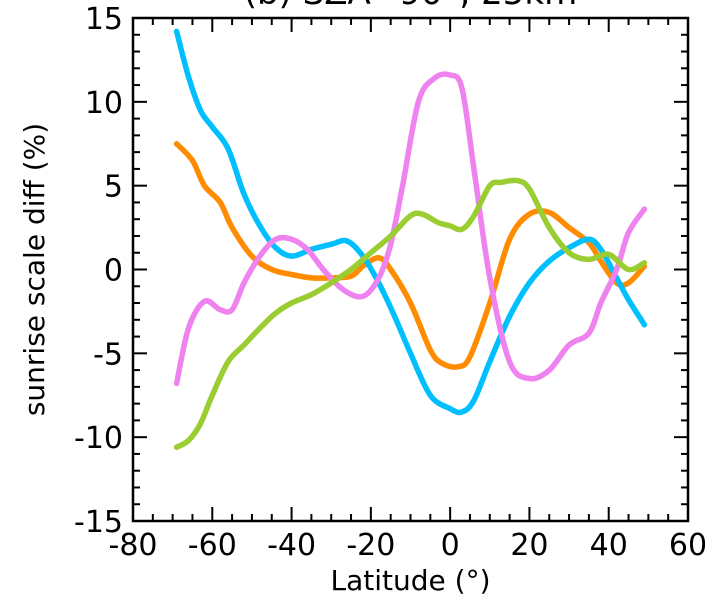 The image size is (710, 597). What do you see at coordinates (133, 545) in the screenshot?
I see `x-tick-label: -80` at bounding box center [133, 545].